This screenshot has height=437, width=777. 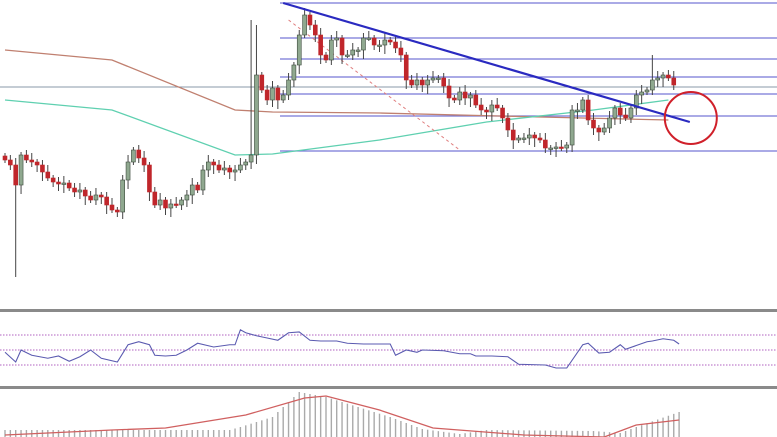 I want to click on rsi-line, so click(x=342, y=348).